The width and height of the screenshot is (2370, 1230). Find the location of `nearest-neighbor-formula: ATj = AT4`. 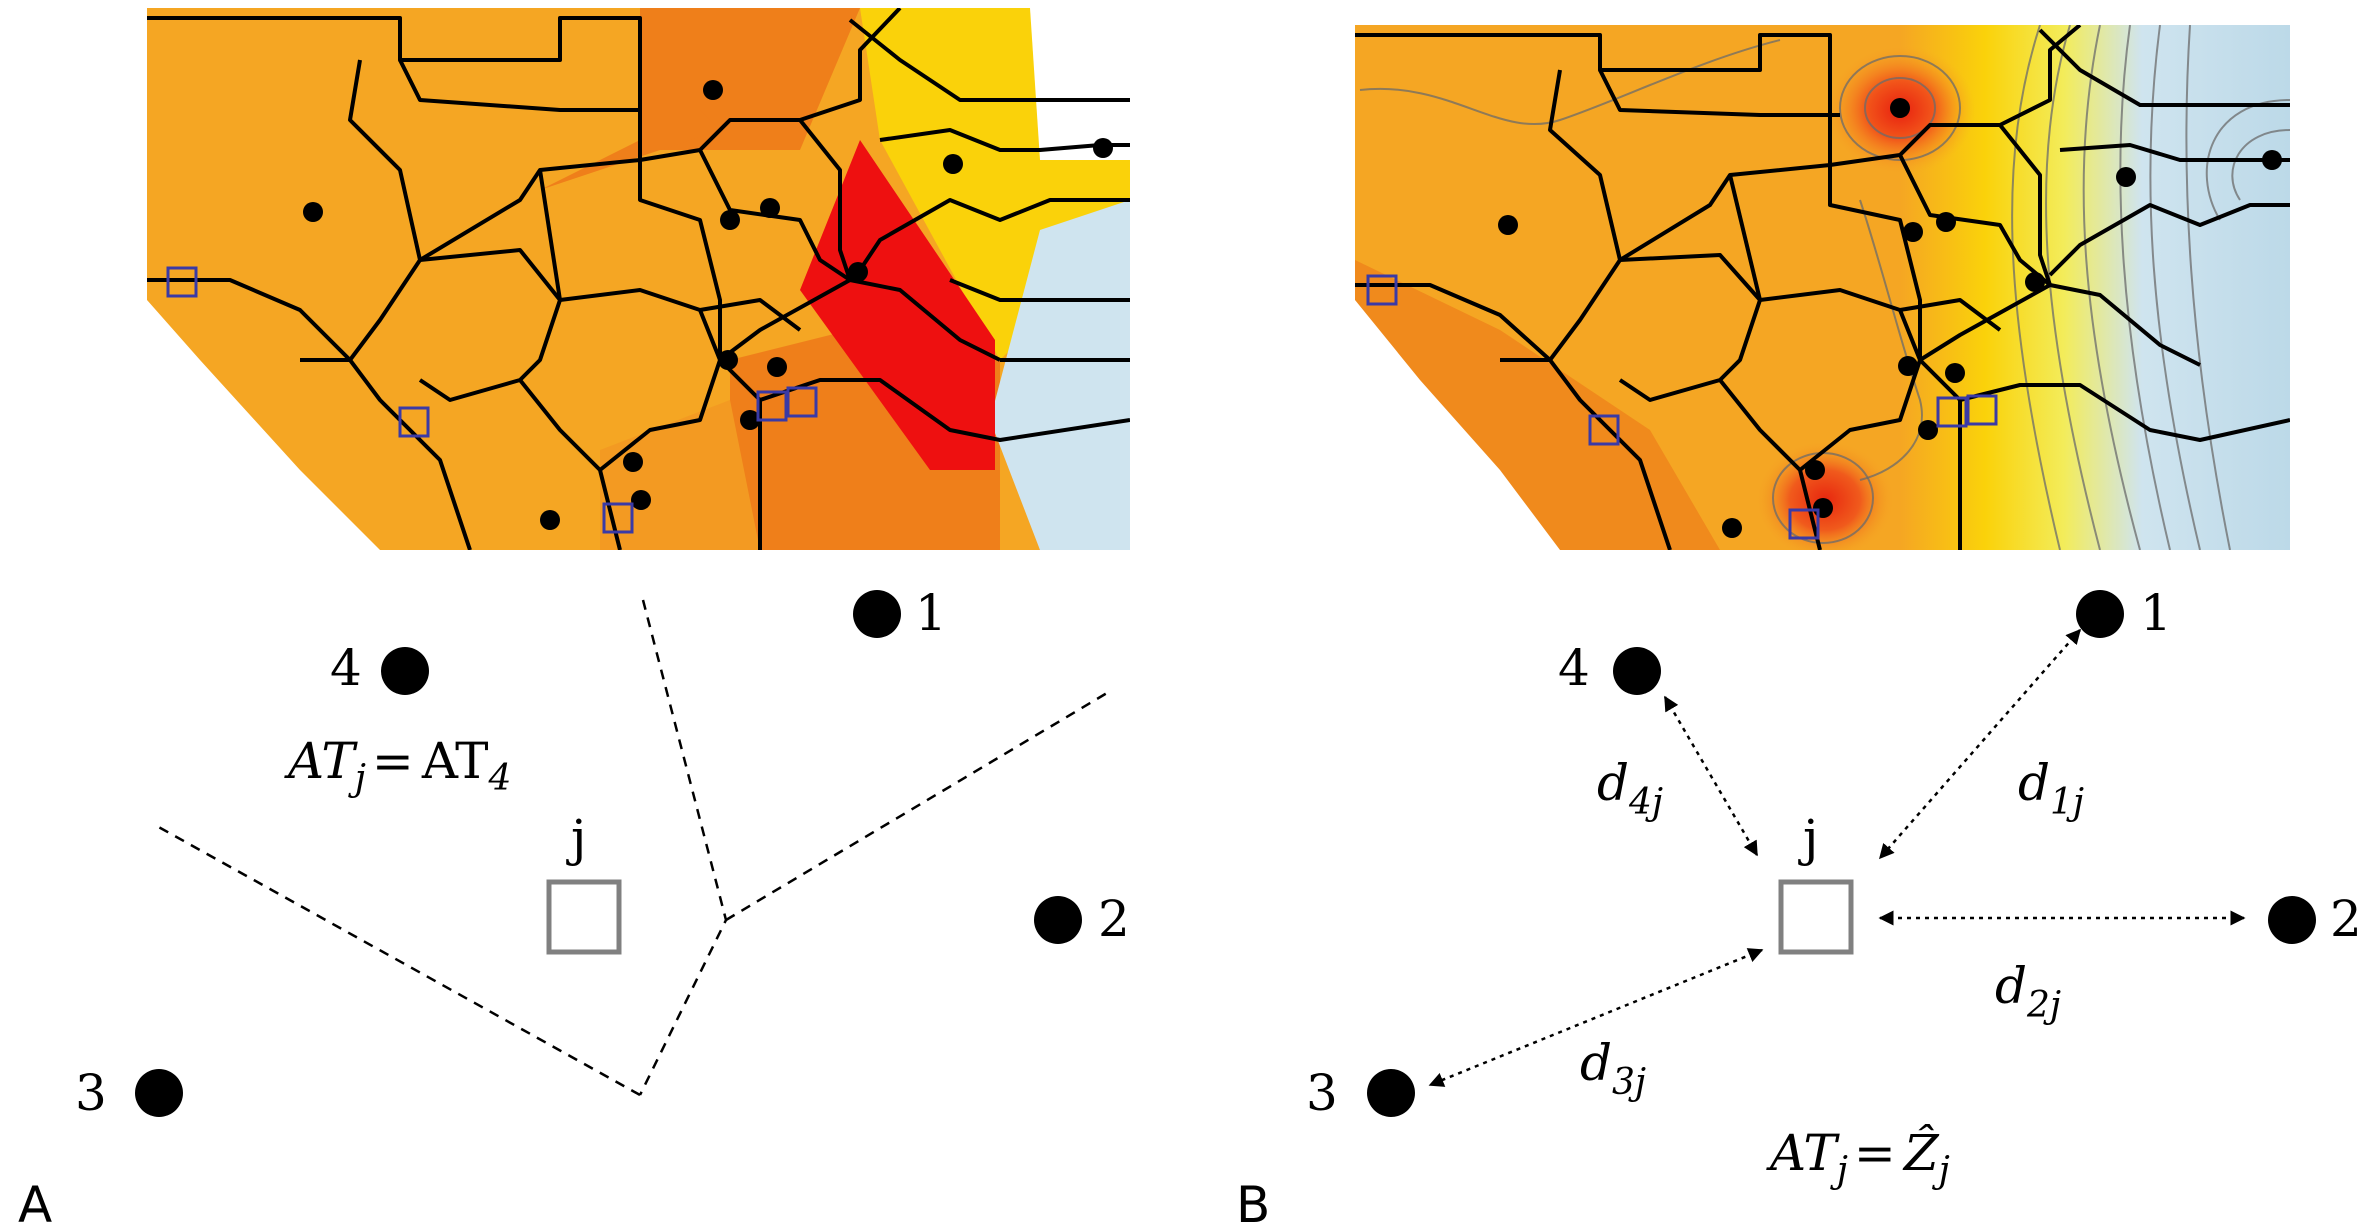

nearest-neighbor-formula: ATj = AT4 is located at coordinates (397, 765).